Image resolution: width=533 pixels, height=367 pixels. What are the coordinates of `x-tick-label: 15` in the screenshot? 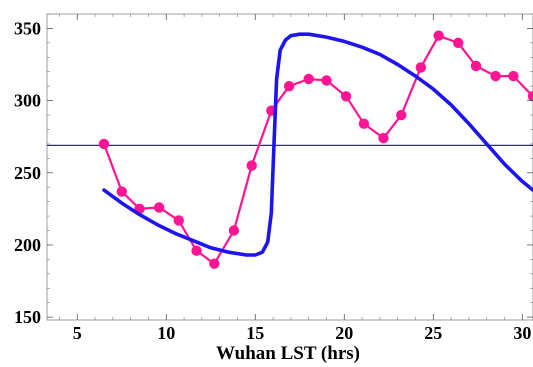 It's located at (255, 333).